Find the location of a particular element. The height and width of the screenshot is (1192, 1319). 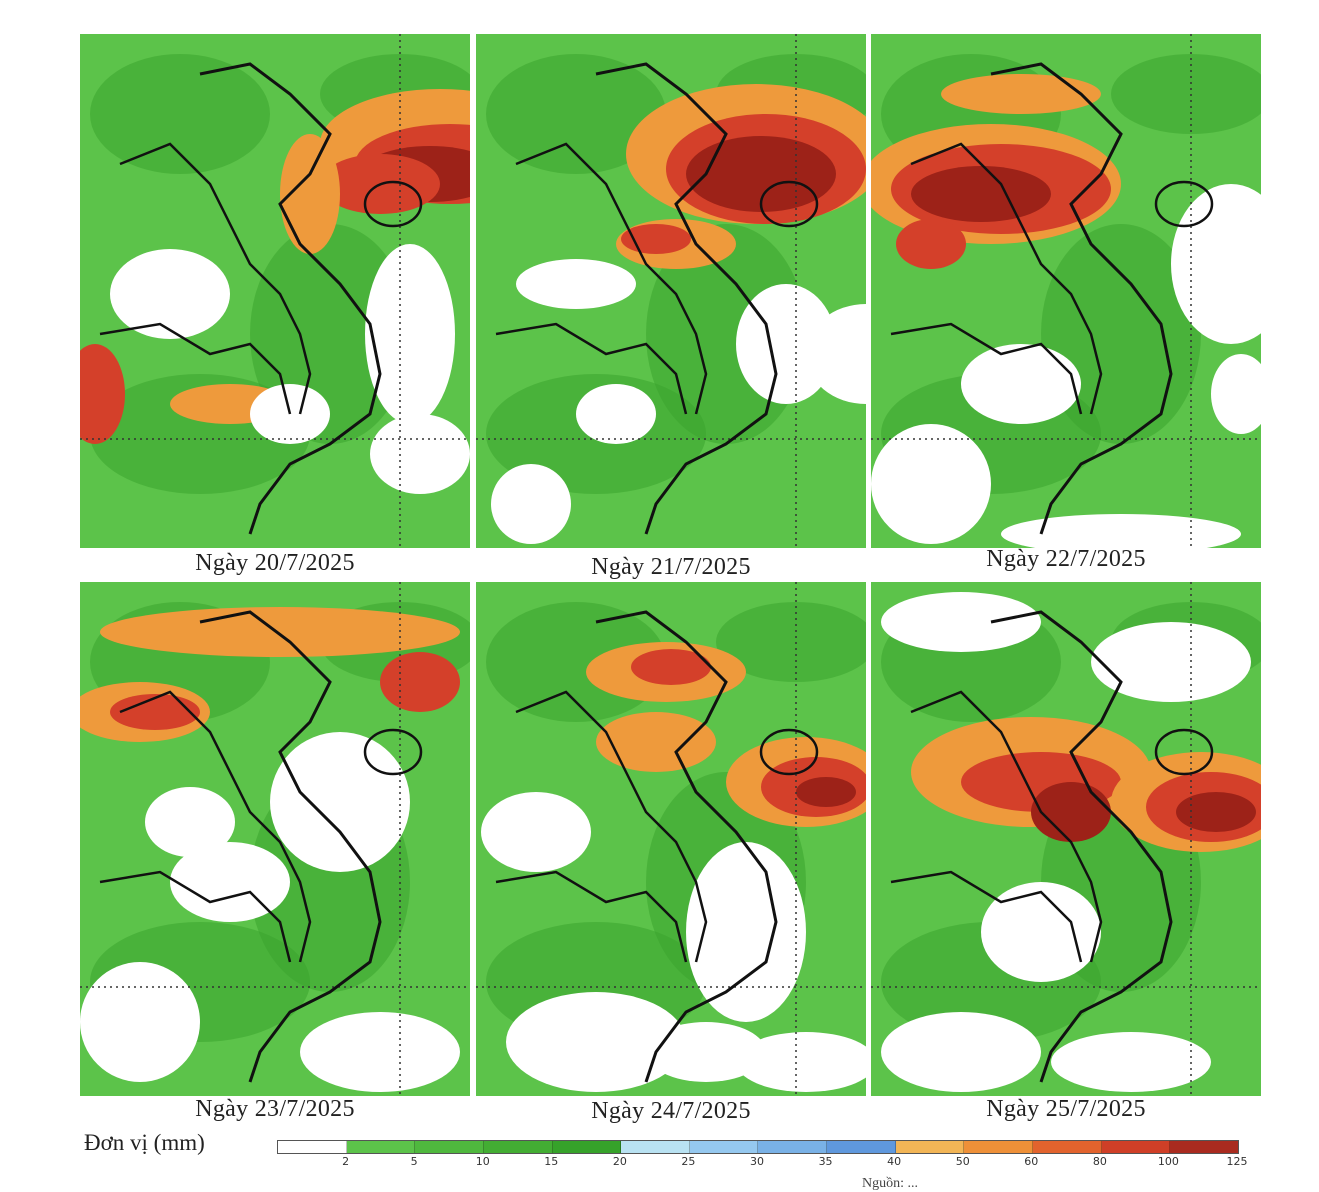

panel-date-caption: Ngày 20/7/2025 is located at coordinates (275, 563).